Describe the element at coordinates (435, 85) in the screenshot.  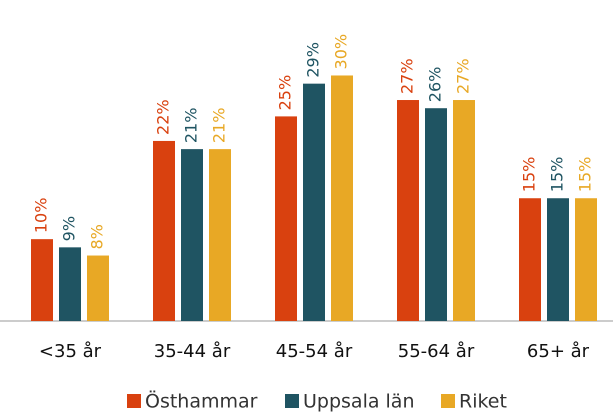
I see `data-label: 26%` at that location.